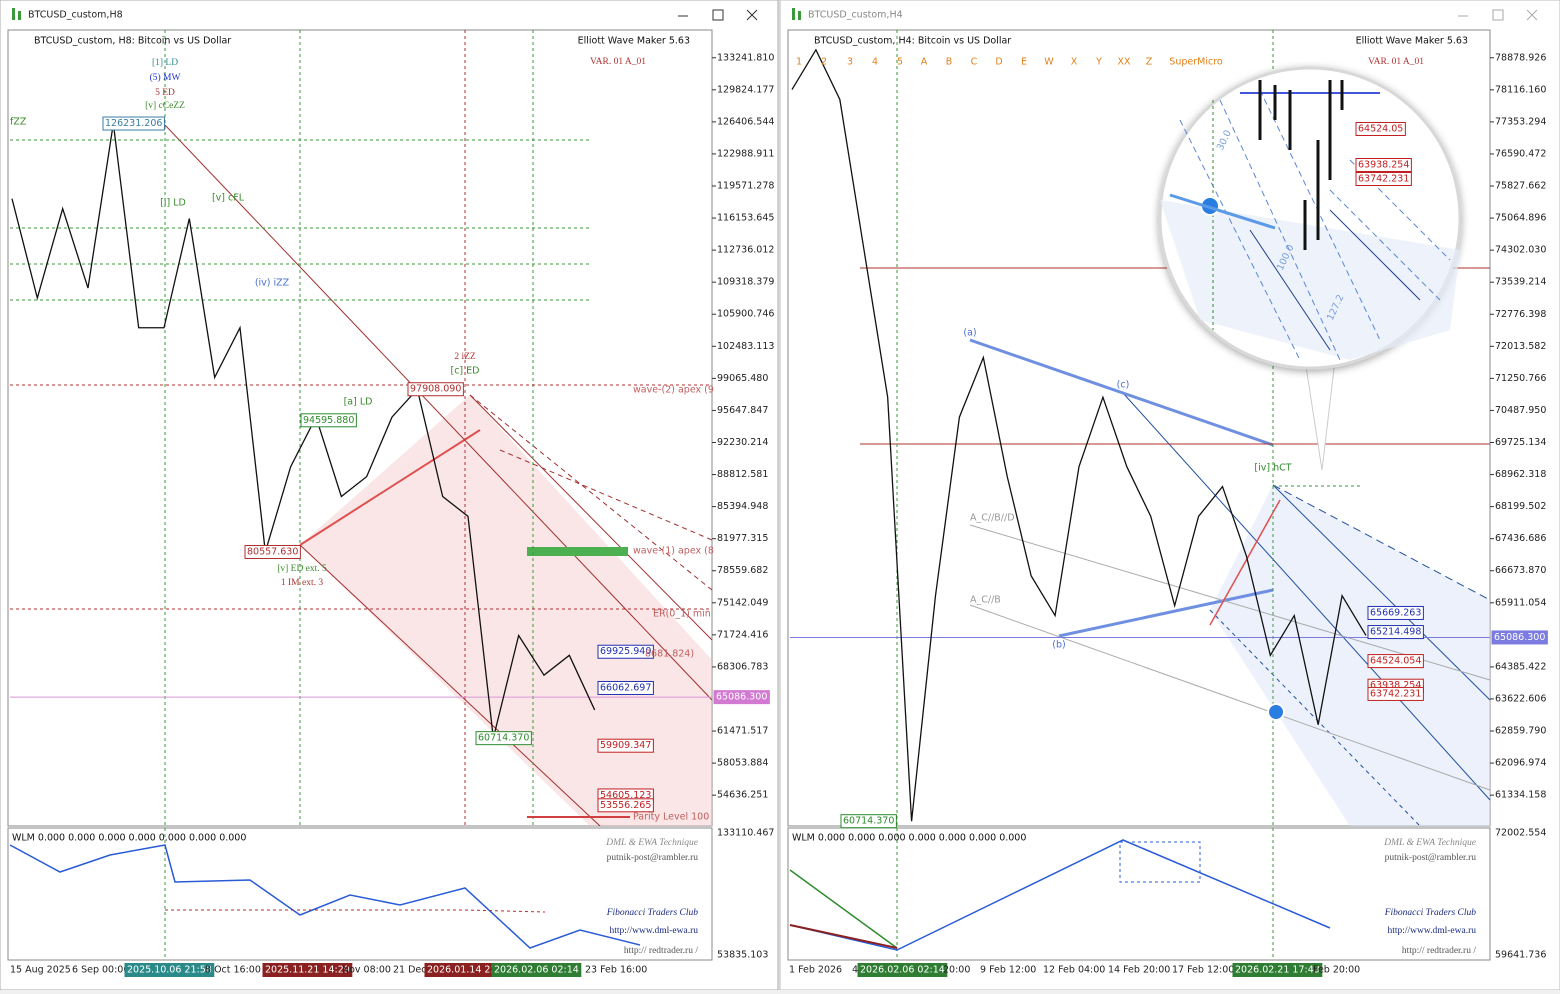  What do you see at coordinates (1430, 913) in the screenshot?
I see `credit: Fibonacci Traders Club` at bounding box center [1430, 913].